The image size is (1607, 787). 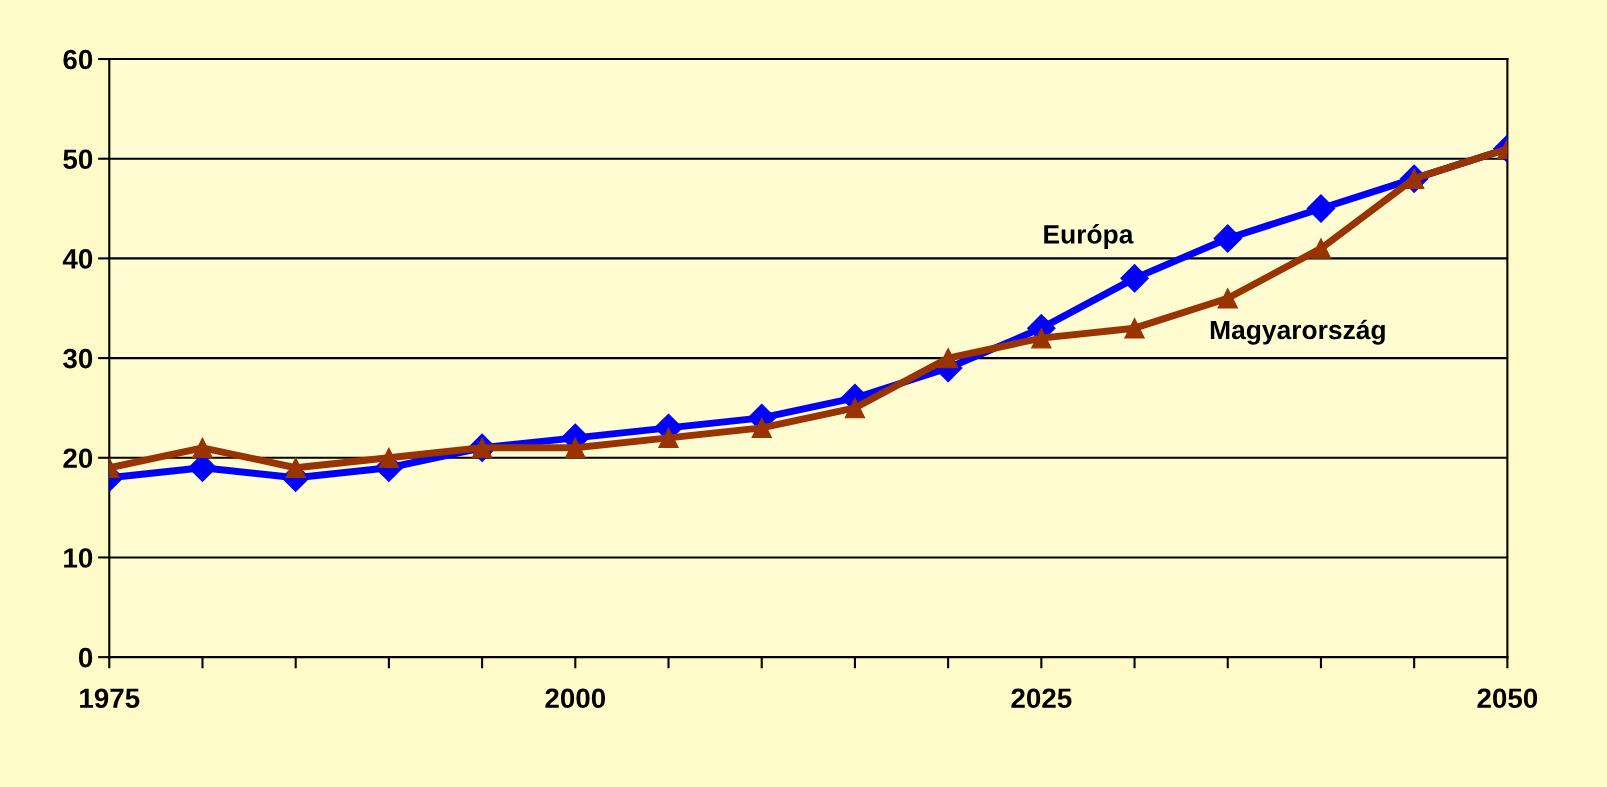 I want to click on y-tick-label: 10, so click(x=78, y=558).